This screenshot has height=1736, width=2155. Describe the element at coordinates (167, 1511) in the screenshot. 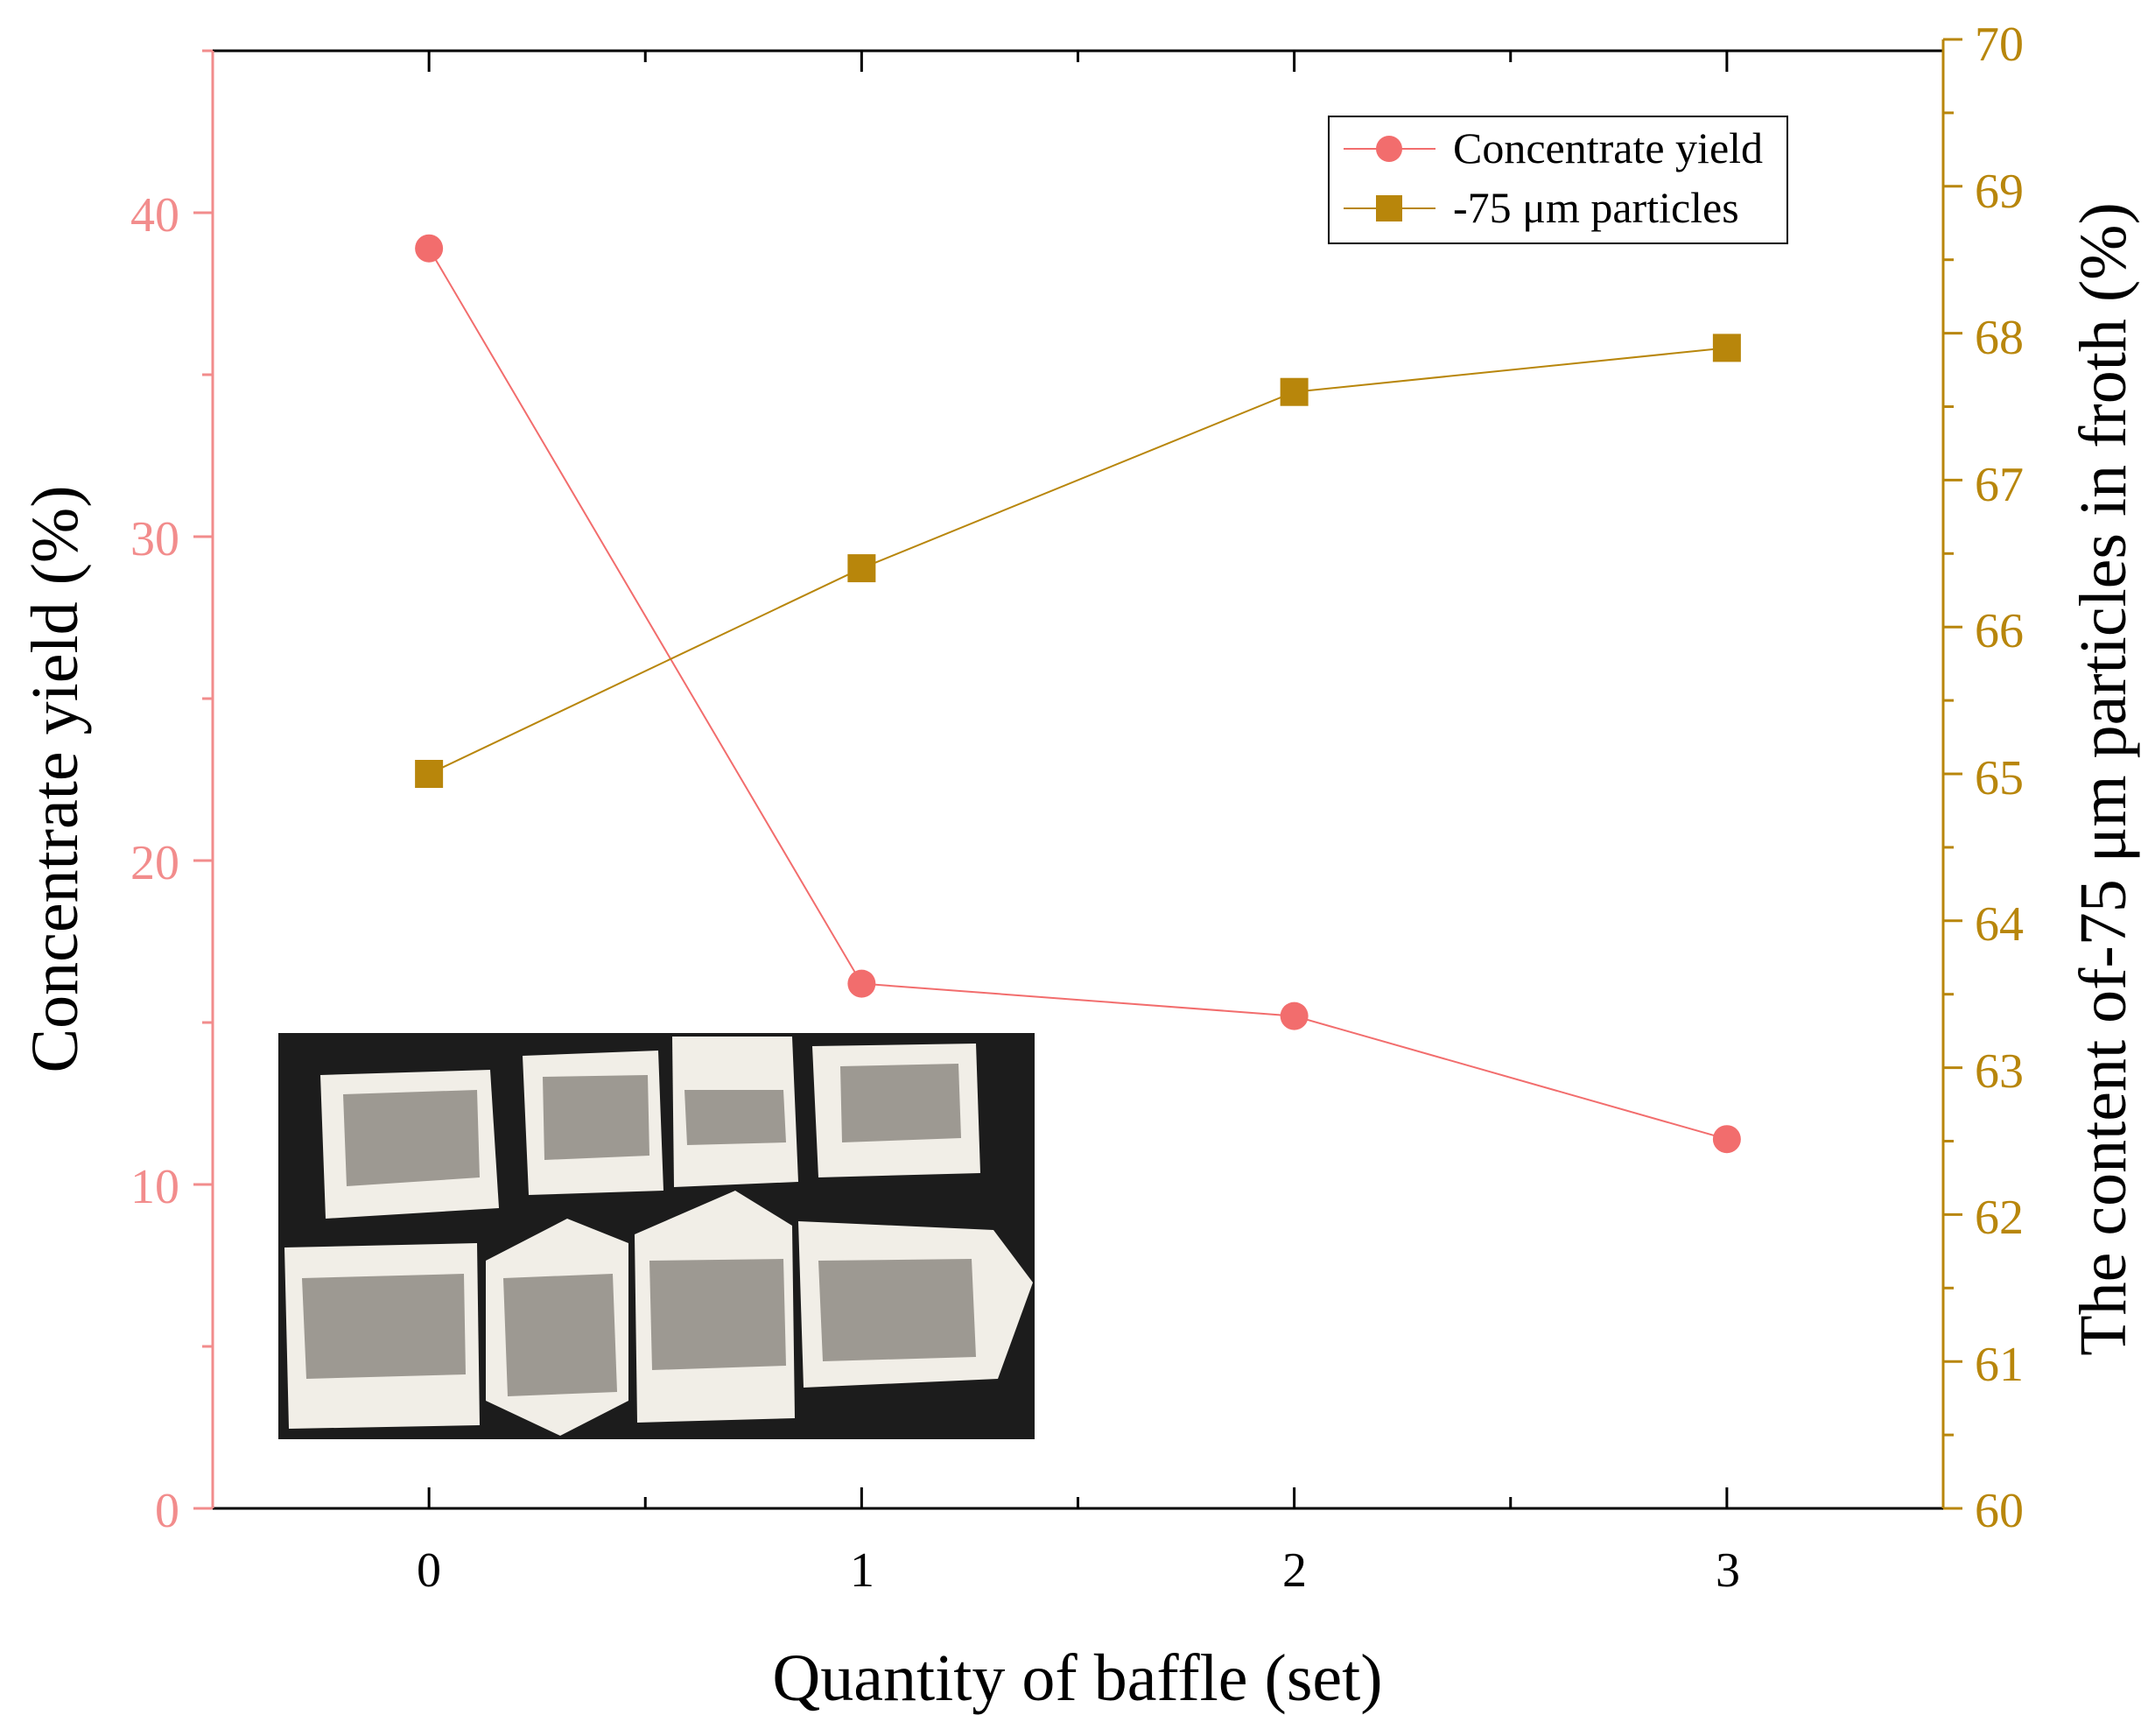

I see `left-y-tick-label: 0` at that location.